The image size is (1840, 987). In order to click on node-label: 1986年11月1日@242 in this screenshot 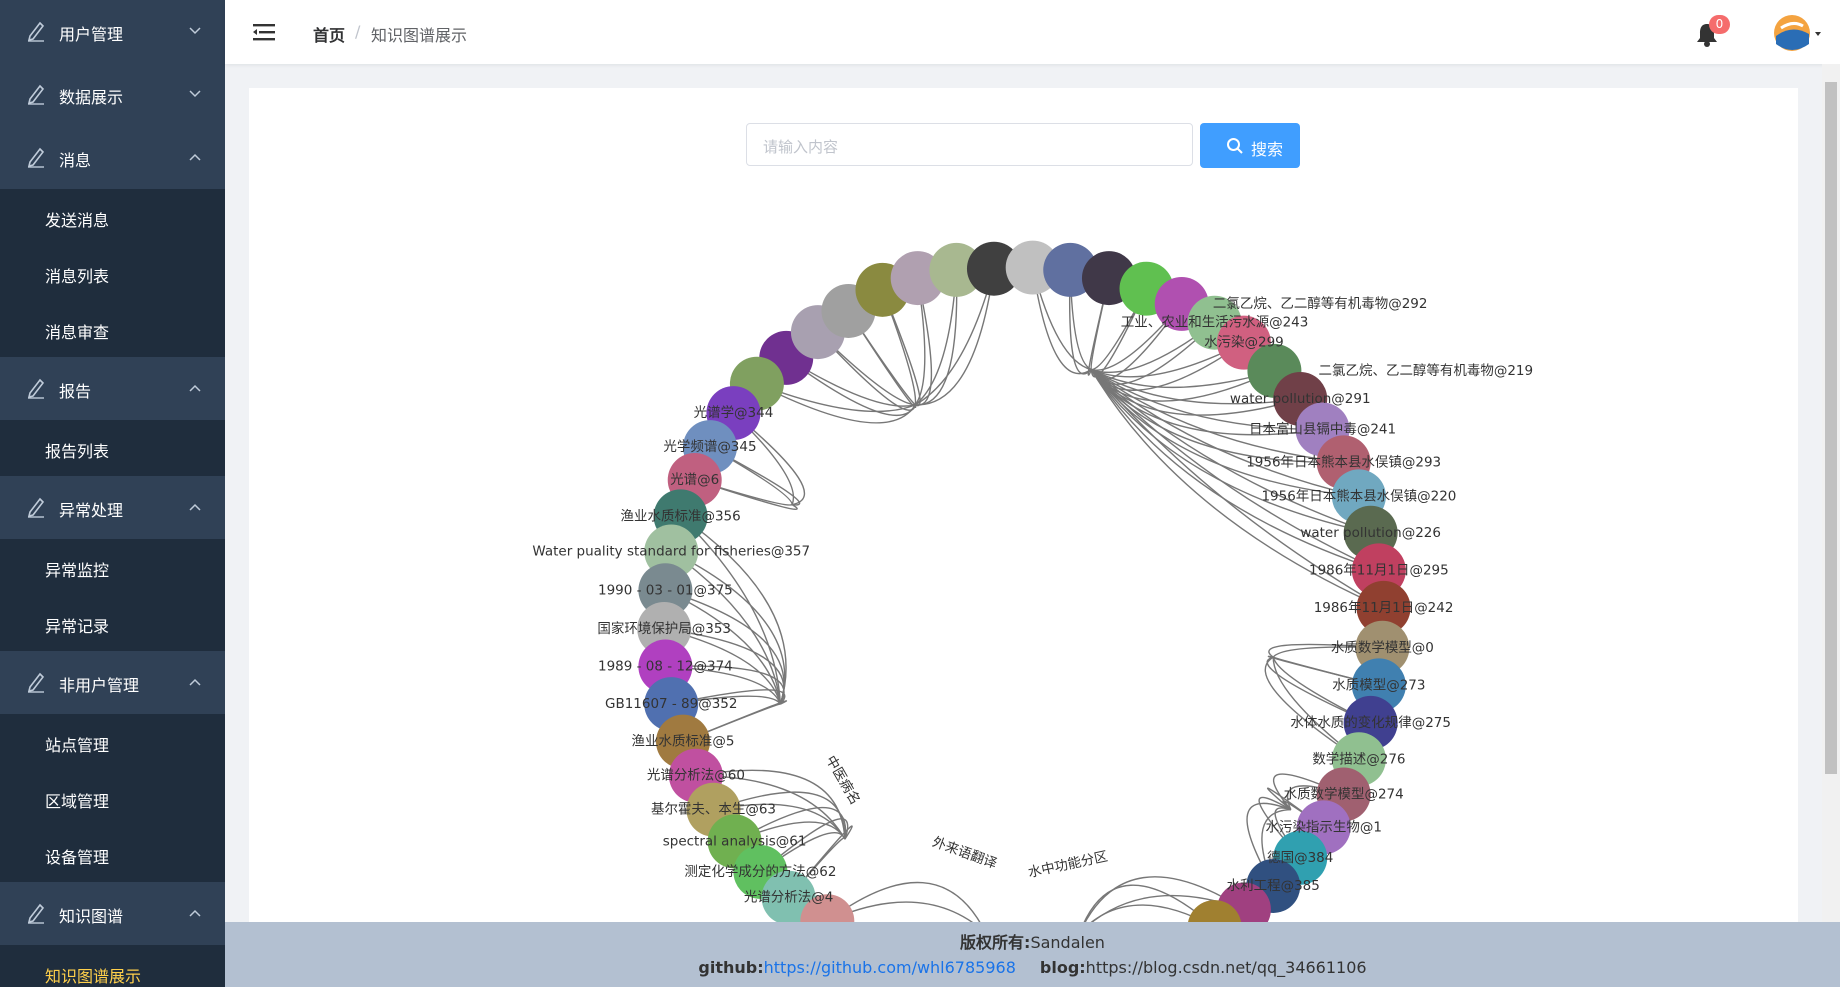, I will do `click(1384, 608)`.